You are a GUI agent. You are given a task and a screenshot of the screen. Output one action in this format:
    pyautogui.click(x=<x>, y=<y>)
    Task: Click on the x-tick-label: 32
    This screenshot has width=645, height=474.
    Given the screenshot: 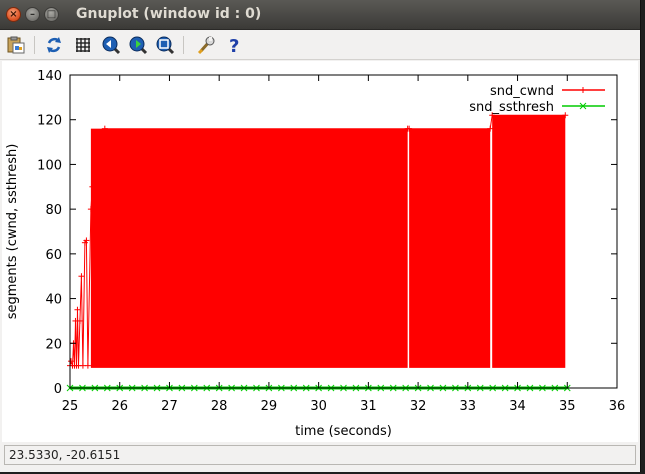 What is the action you would take?
    pyautogui.click(x=418, y=406)
    